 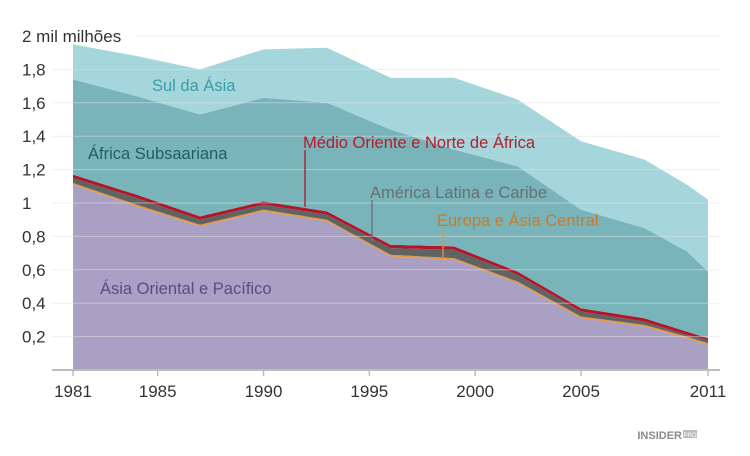 What do you see at coordinates (186, 288) in the screenshot?
I see `series-label: Ásia Oriental e Pacífico` at bounding box center [186, 288].